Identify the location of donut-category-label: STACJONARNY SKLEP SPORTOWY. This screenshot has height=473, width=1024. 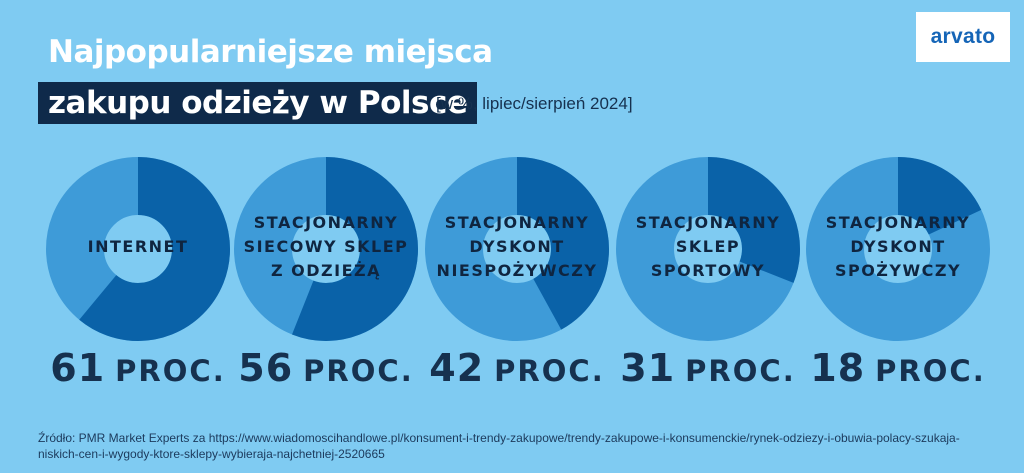
(708, 247).